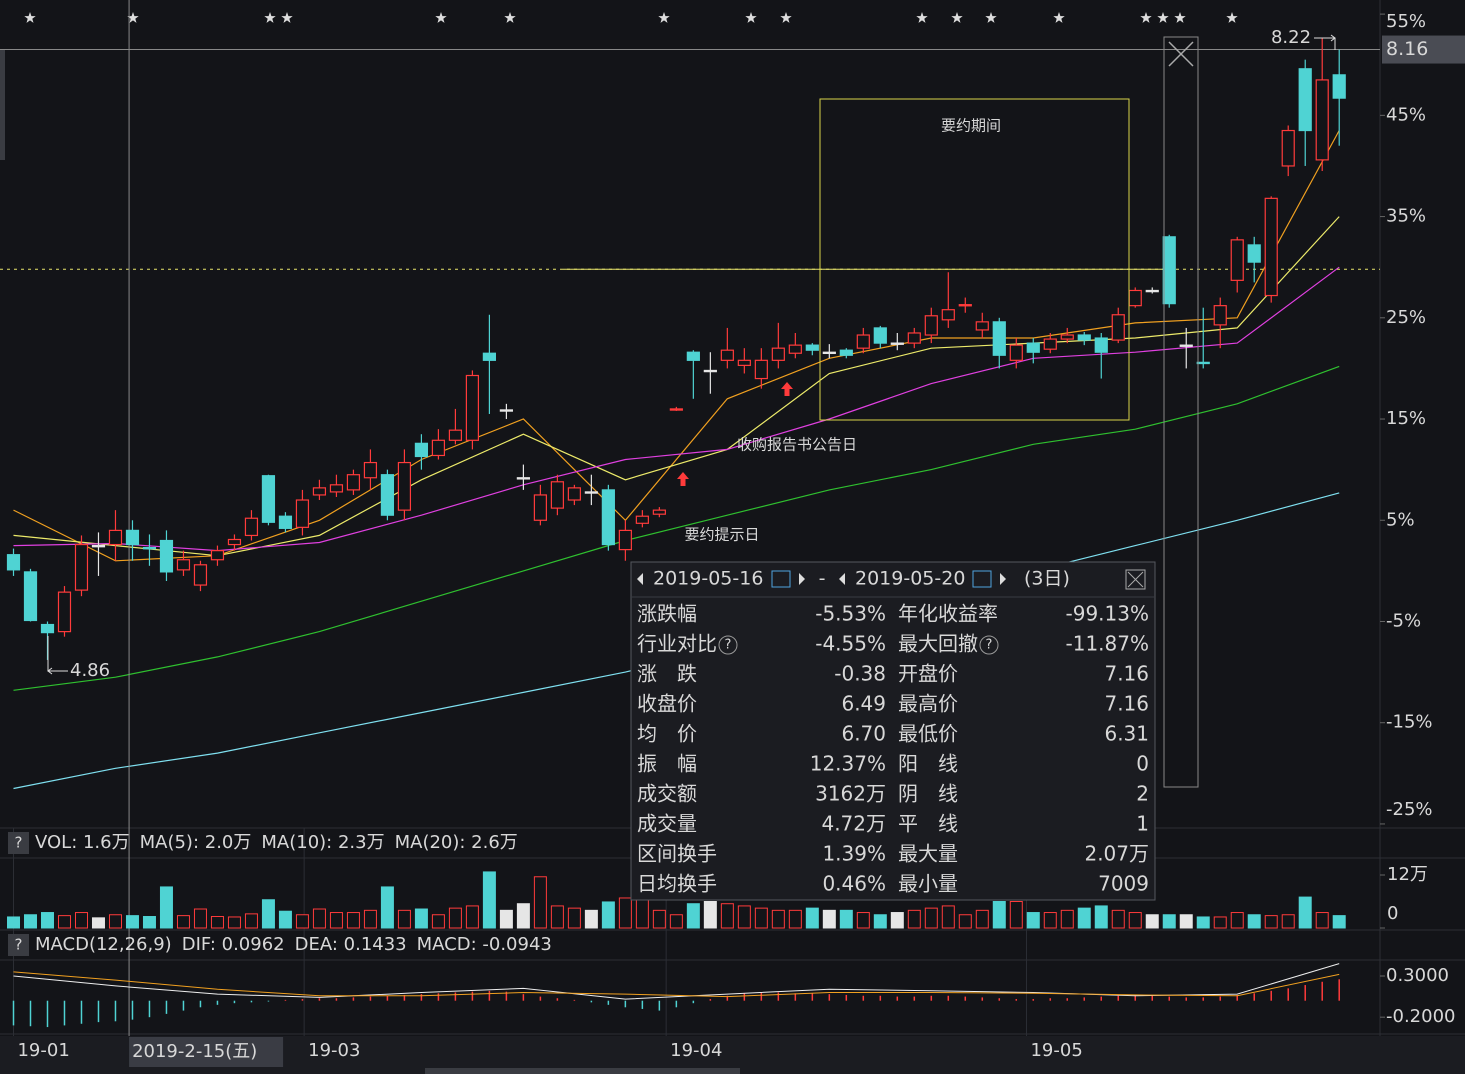 This screenshot has width=1465, height=1074. What do you see at coordinates (1392, 913) in the screenshot?
I see `vol-tick-label: 0` at bounding box center [1392, 913].